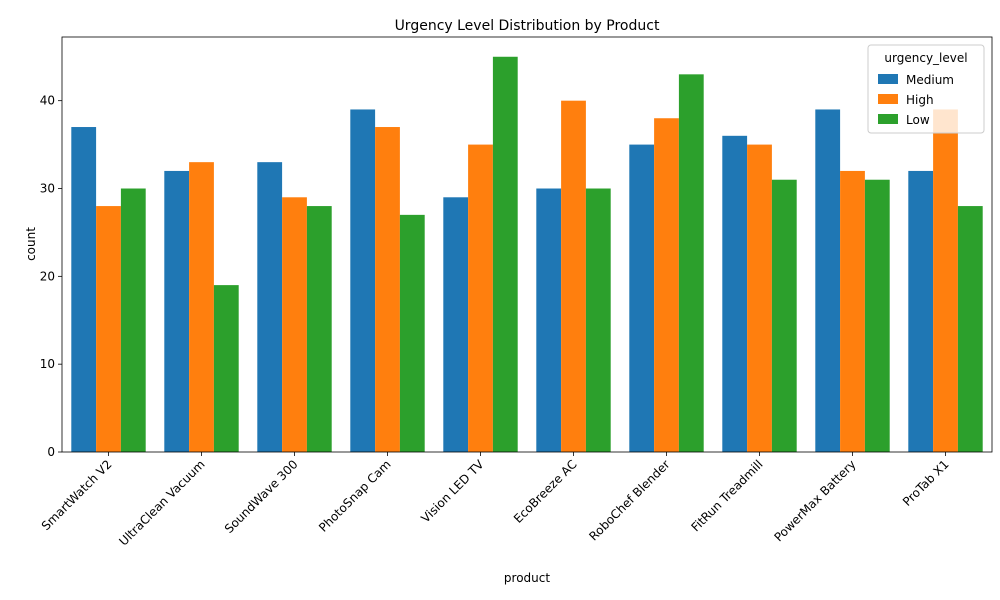  I want to click on legend-title: urgency_level, so click(925, 58).